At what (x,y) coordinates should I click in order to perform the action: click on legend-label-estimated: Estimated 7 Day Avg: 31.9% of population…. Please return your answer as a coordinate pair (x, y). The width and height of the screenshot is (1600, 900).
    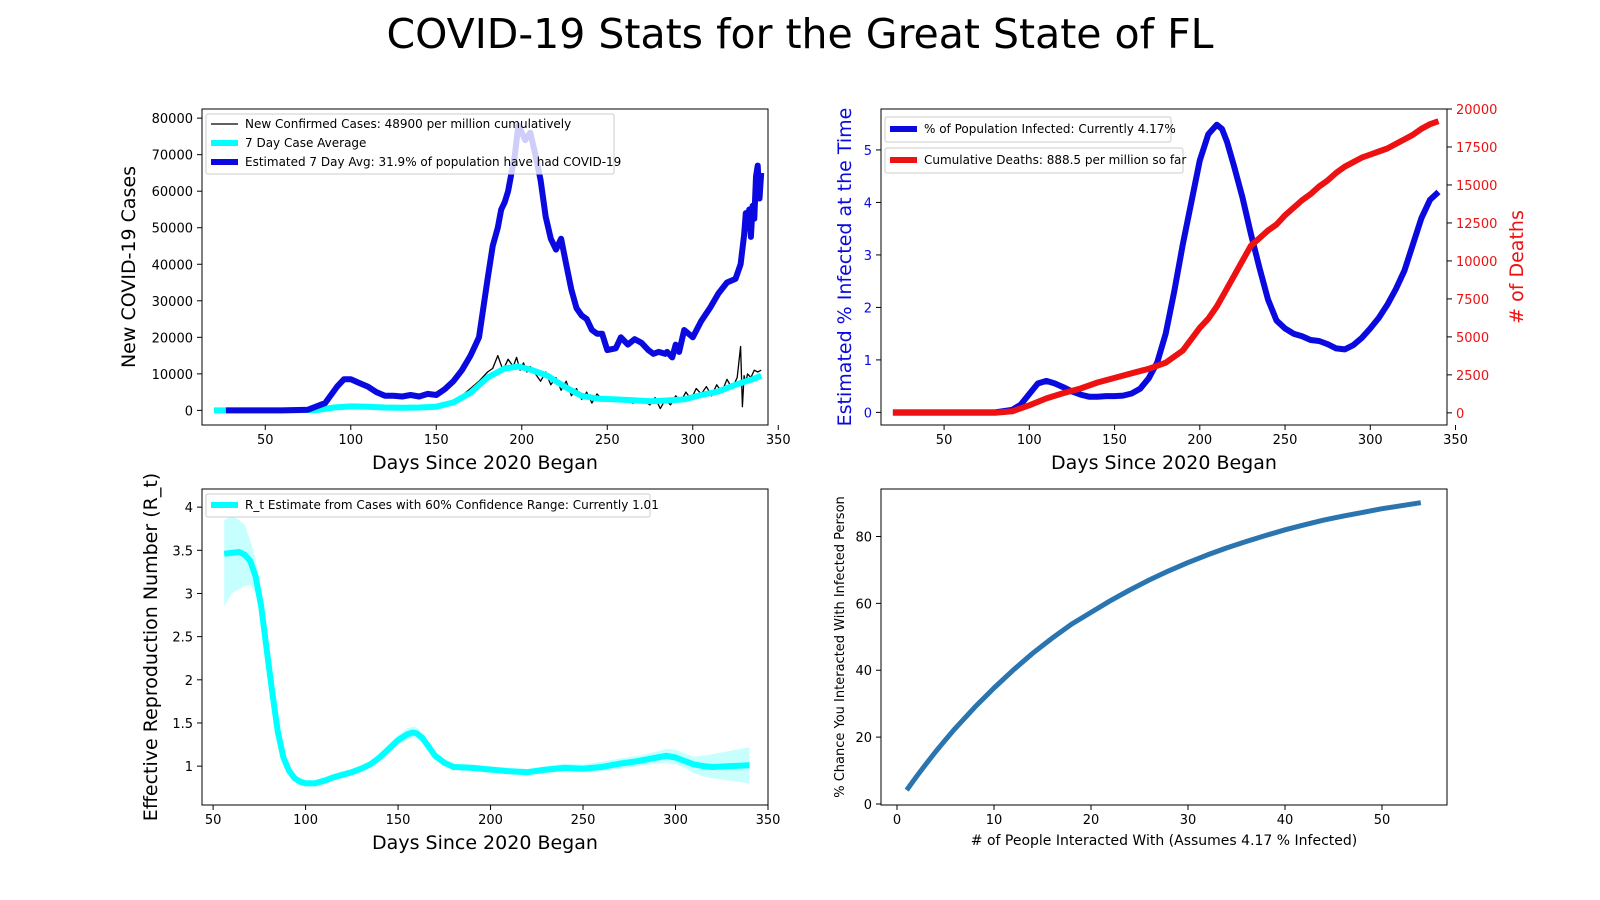
    Looking at the image, I should click on (433, 162).